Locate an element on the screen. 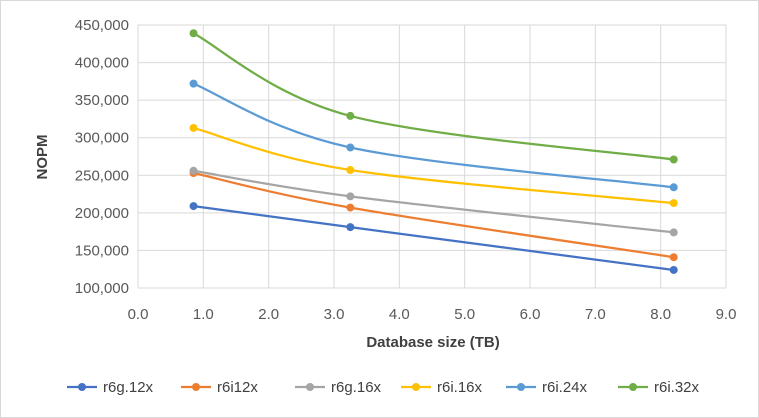 This screenshot has width=759, height=418. legend-item: r6i.24x is located at coordinates (547, 387).